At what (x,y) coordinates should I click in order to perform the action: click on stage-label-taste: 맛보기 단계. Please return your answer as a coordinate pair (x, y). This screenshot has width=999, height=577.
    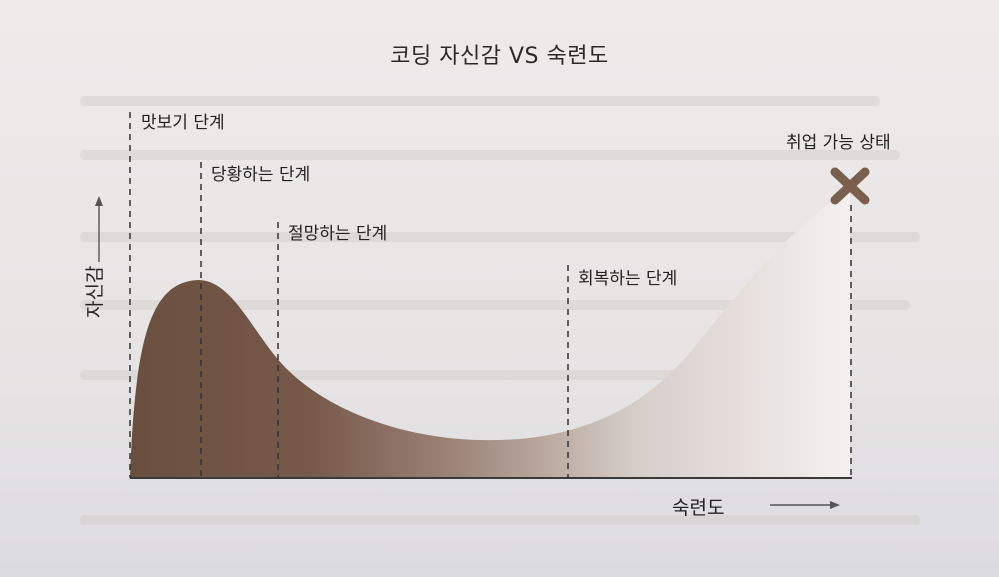
    Looking at the image, I should click on (183, 123).